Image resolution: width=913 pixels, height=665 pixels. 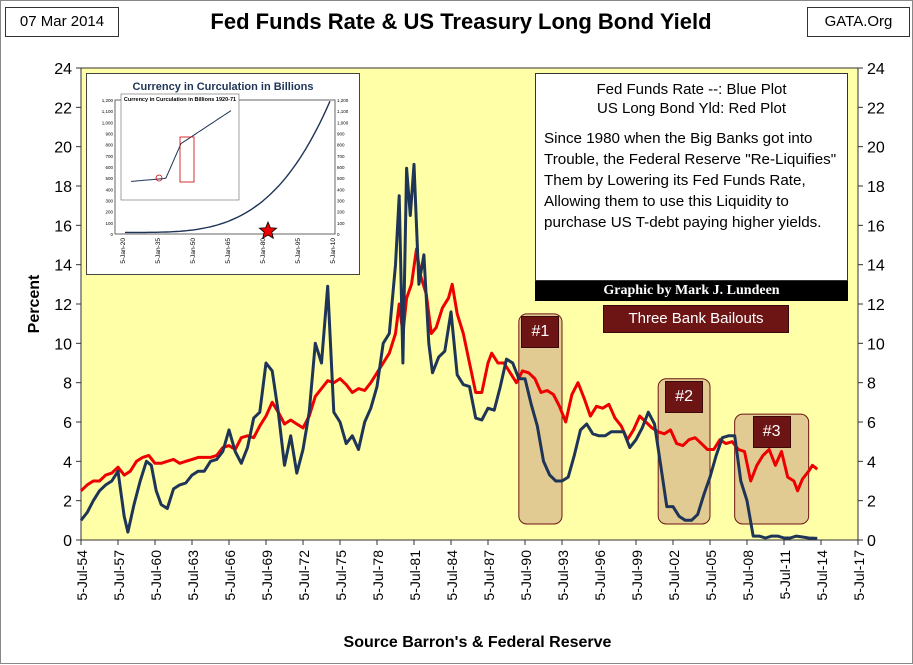 What do you see at coordinates (109, 167) in the screenshot?
I see `inset-y-tick-left: 600` at bounding box center [109, 167].